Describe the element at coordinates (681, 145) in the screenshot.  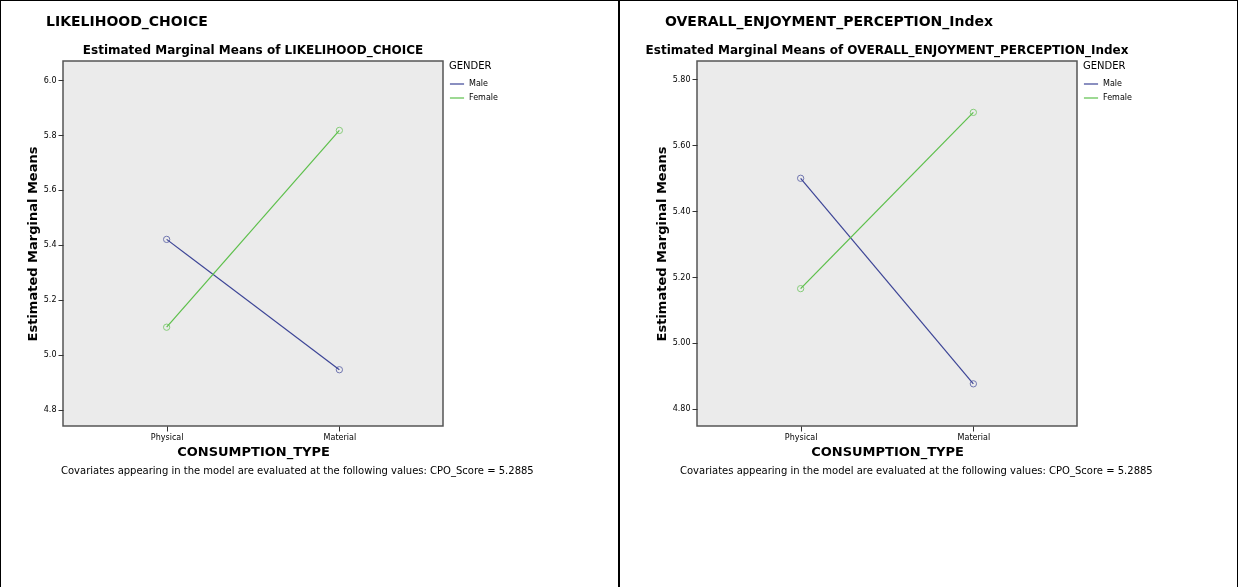
I see `y-tick-label: 5.60` at that location.